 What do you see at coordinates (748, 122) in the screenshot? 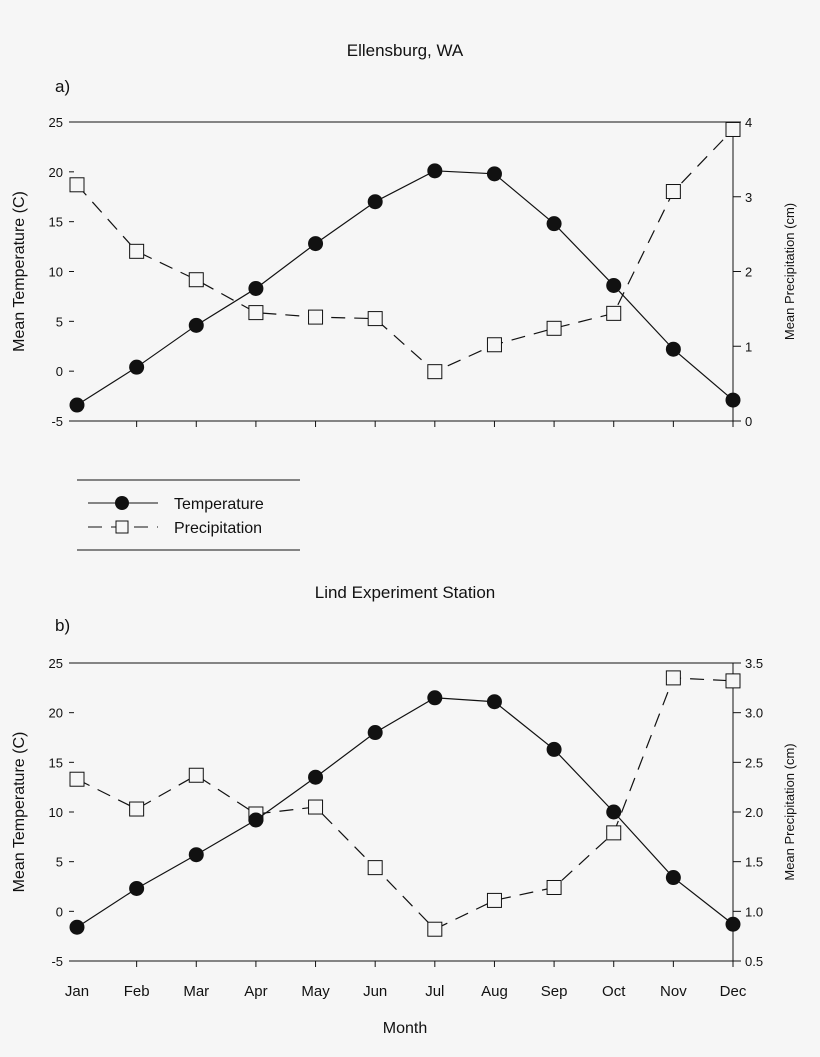
I see `y2-tick-label: 4` at bounding box center [748, 122].